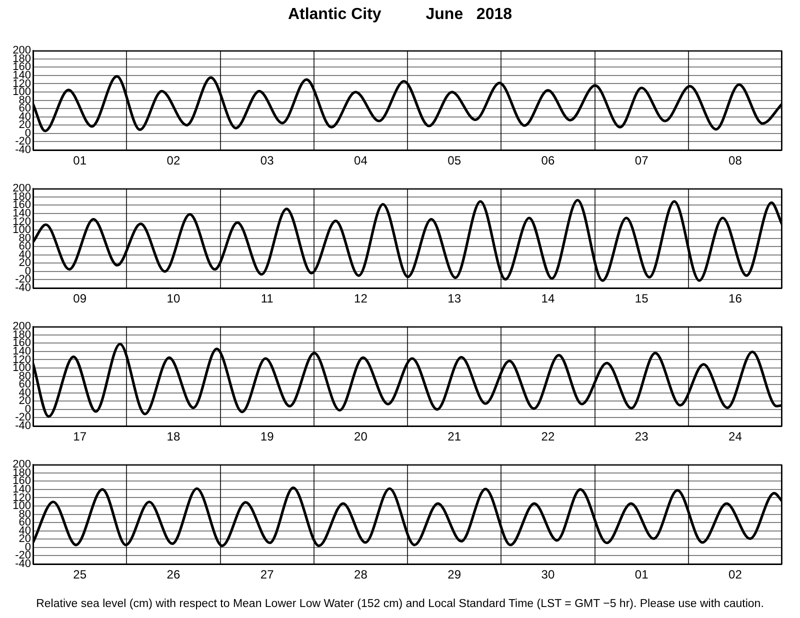 The image size is (800, 618). I want to click on x-tick-label: 30, so click(548, 575).